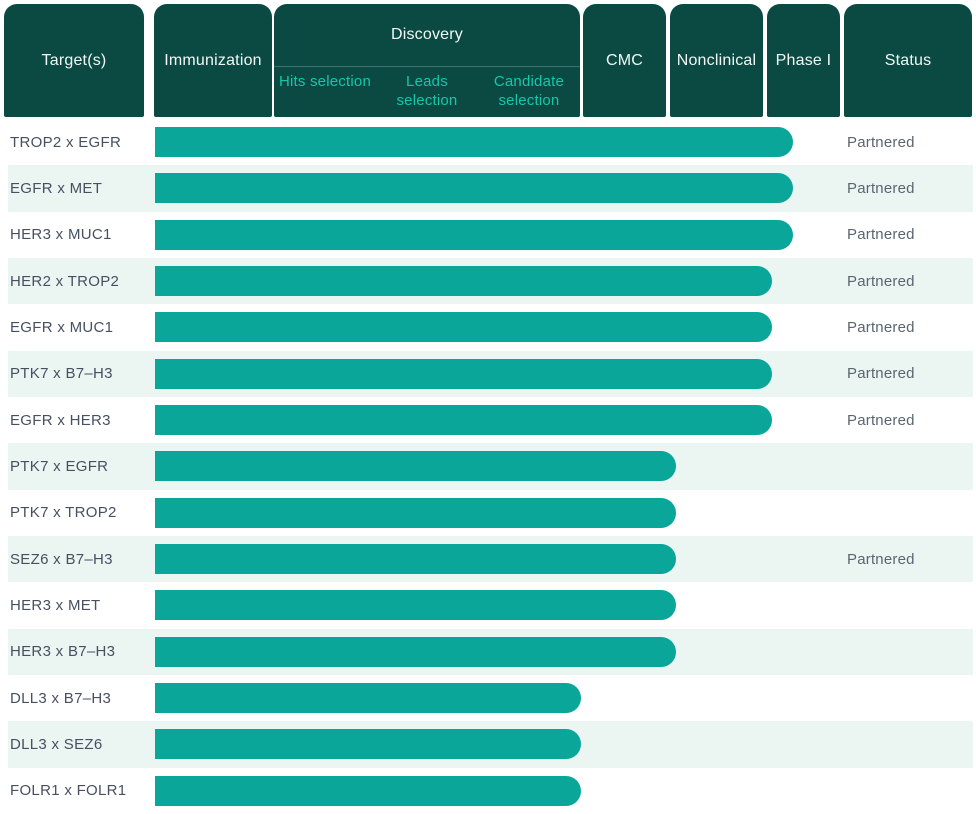  Describe the element at coordinates (324, 81) in the screenshot. I see `subcolumn-hits-selection-label: Hits selection` at that location.